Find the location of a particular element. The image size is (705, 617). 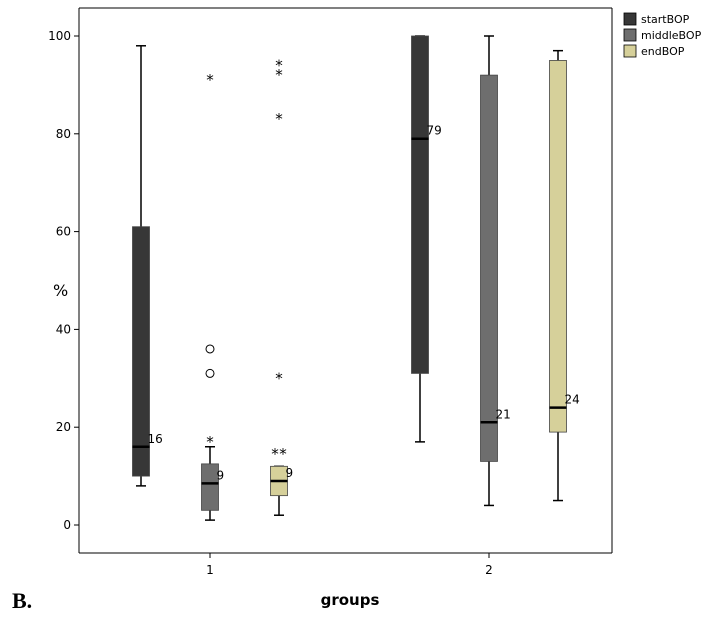

legend: startBOP middleBOP endBOP is located at coordinates (662, 35).